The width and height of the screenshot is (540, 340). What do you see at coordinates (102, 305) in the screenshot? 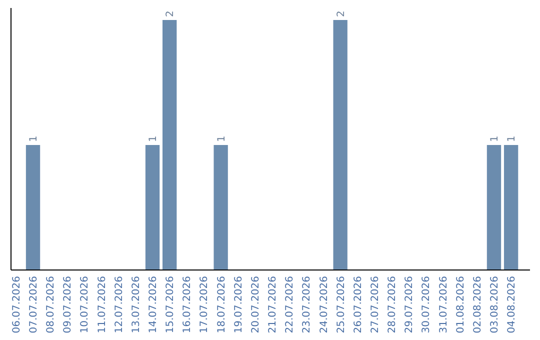
I see `x-tick-label: 11.07.2026` at bounding box center [102, 305].